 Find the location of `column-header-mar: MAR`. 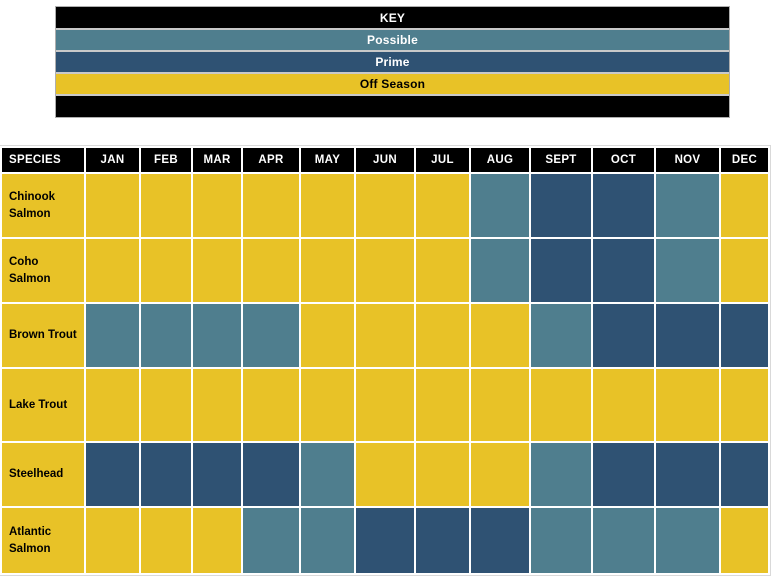

column-header-mar: MAR is located at coordinates (217, 160).